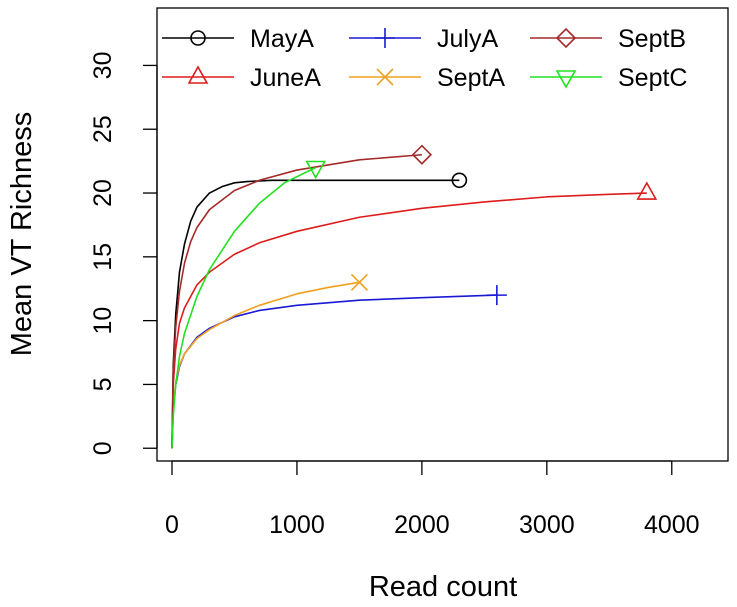  Describe the element at coordinates (316, 170) in the screenshot. I see `series-marker-septc` at that location.